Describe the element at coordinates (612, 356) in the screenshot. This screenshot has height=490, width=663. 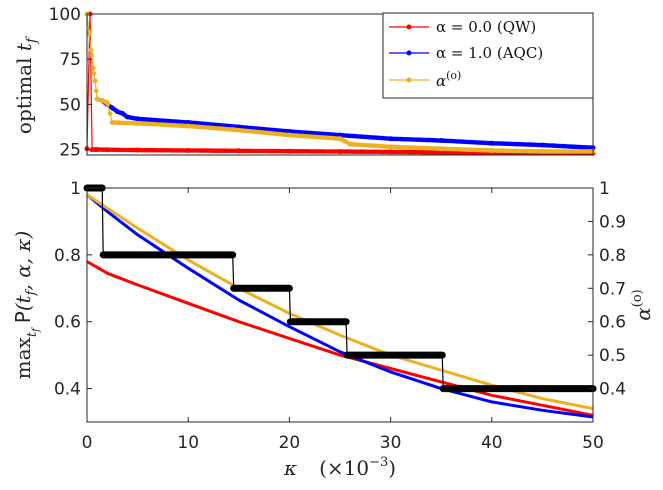
I see `bottom-y-tick-label-right: 0.5` at that location.